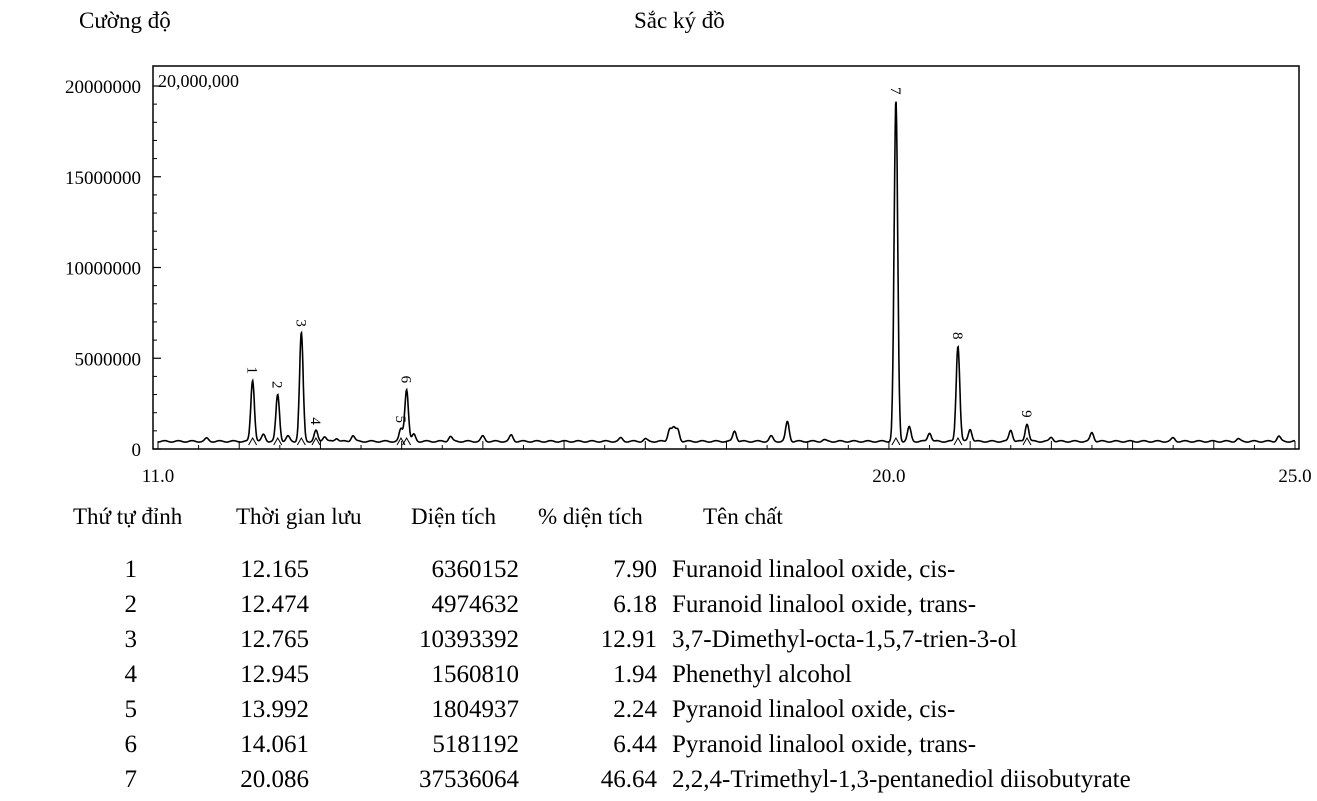 The height and width of the screenshot is (801, 1317). What do you see at coordinates (300, 323) in the screenshot?
I see `peak-label: 3` at bounding box center [300, 323].